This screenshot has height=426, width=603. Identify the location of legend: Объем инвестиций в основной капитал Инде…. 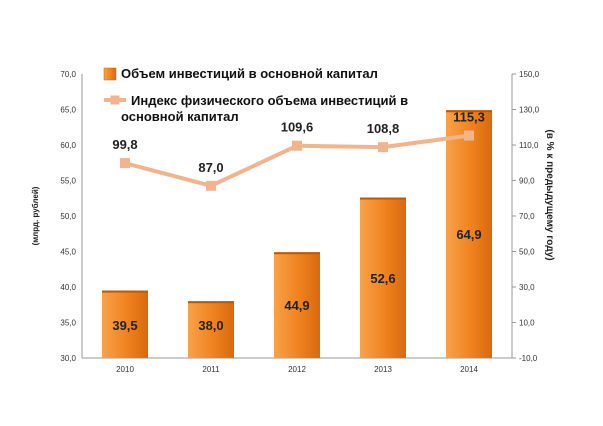
(255, 95).